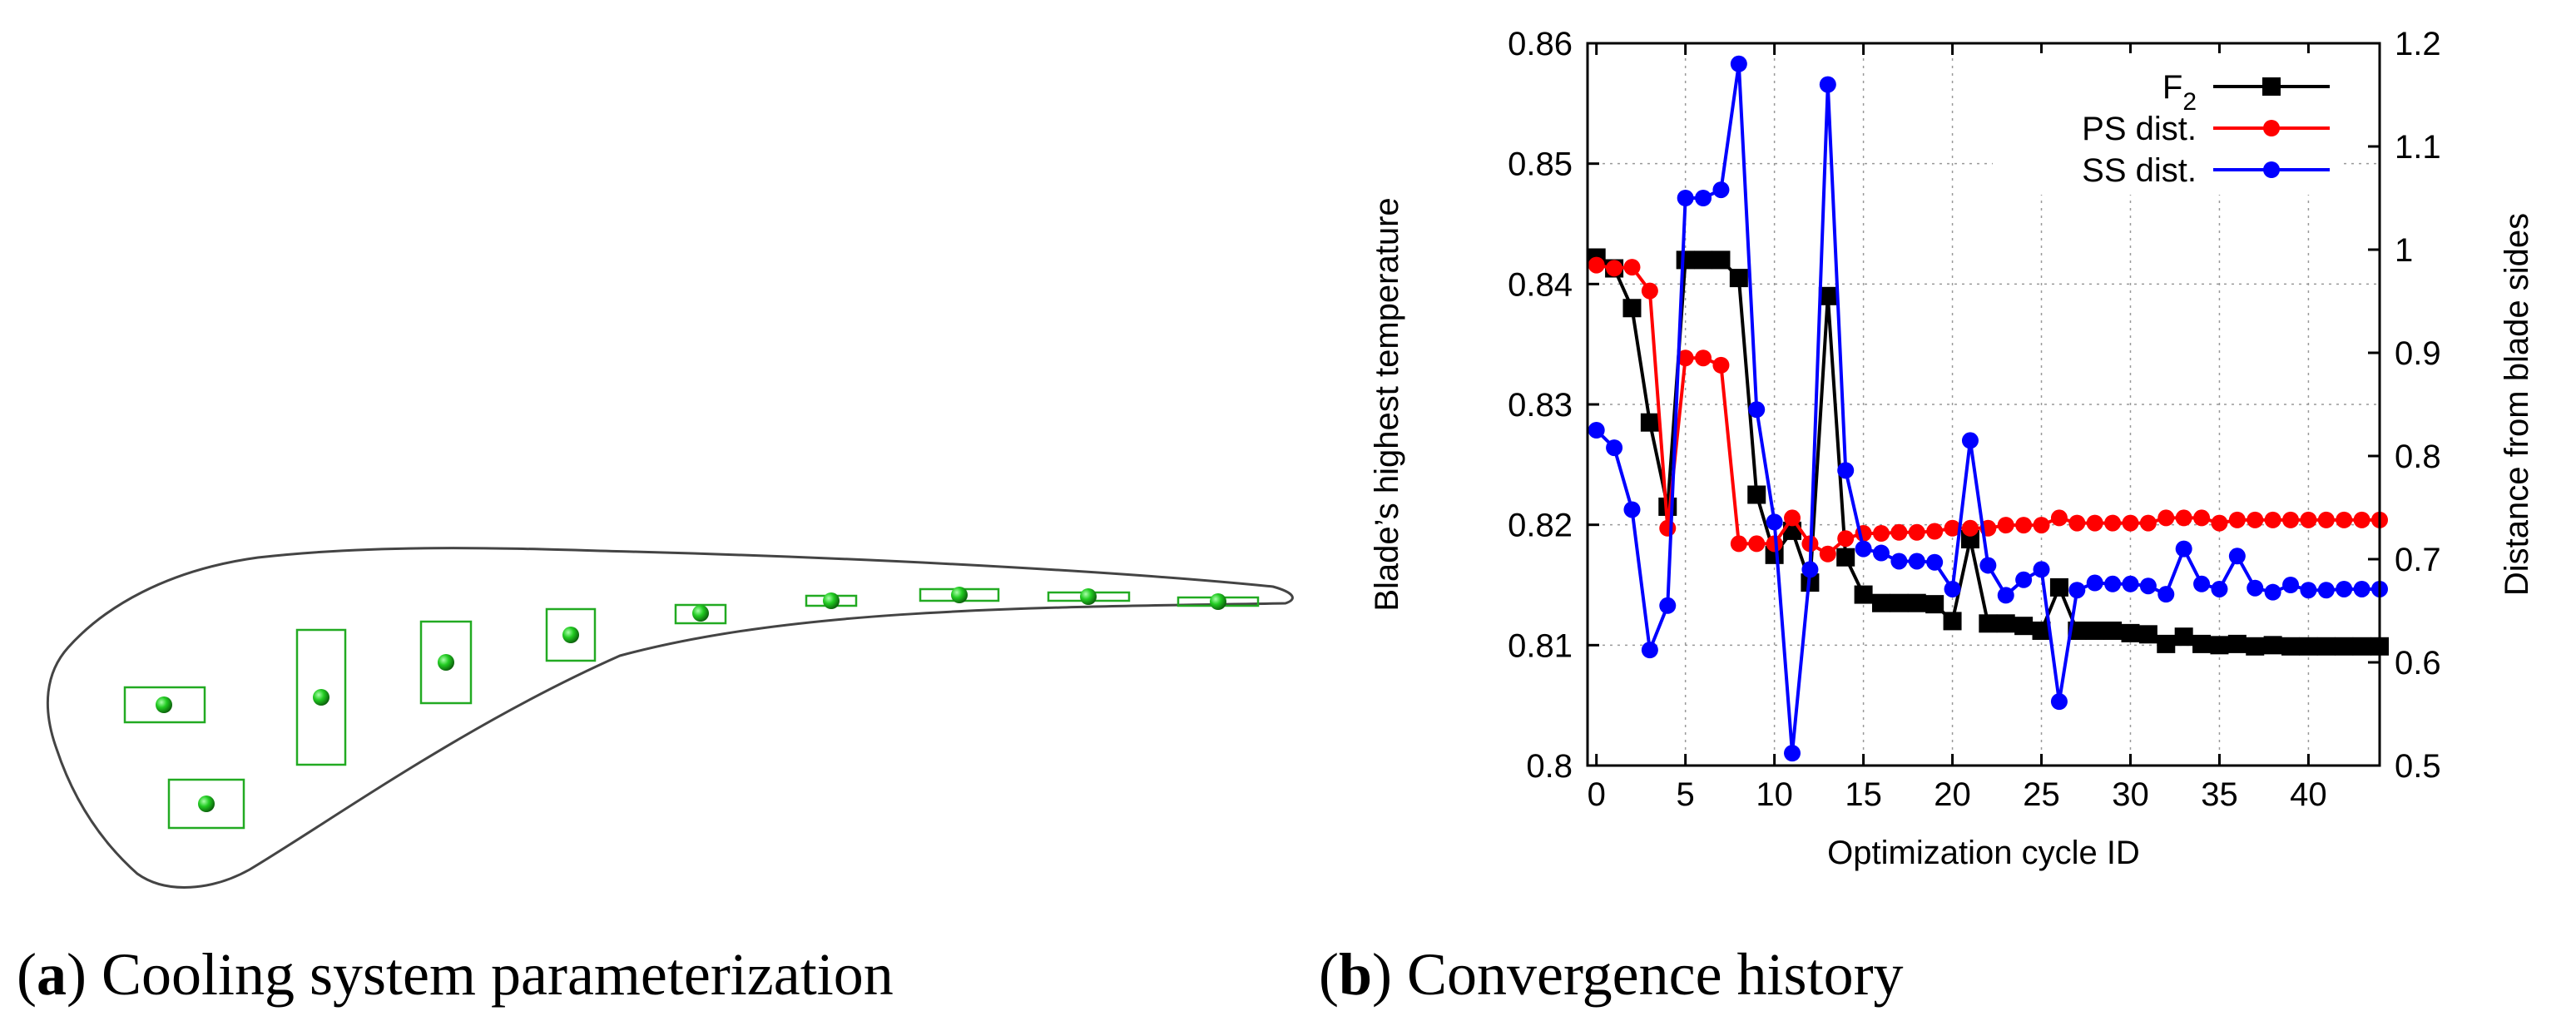  What do you see at coordinates (1541, 526) in the screenshot?
I see `y-tick-label: 0.82` at bounding box center [1541, 526].